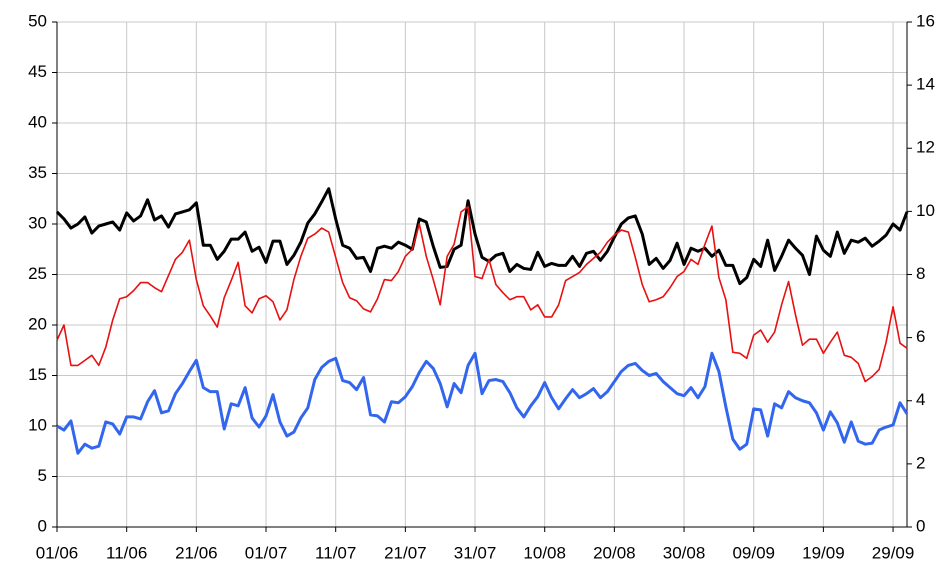 The width and height of the screenshot is (950, 569). What do you see at coordinates (544, 552) in the screenshot?
I see `x-tick-label: 10/08` at bounding box center [544, 552].